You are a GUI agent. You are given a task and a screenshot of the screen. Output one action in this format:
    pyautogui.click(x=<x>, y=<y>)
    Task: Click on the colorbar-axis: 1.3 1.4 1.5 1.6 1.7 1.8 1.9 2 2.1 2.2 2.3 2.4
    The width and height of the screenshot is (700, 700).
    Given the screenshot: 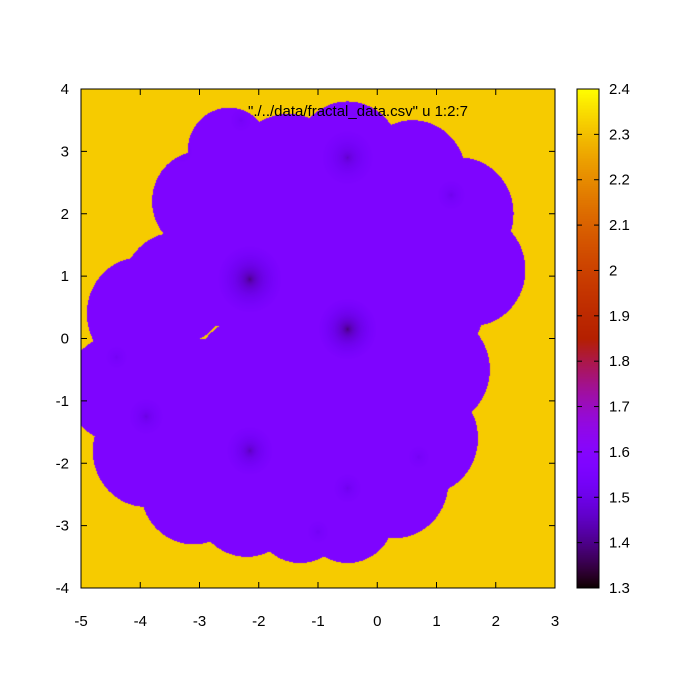 What is the action you would take?
    pyautogui.click(x=603, y=339)
    